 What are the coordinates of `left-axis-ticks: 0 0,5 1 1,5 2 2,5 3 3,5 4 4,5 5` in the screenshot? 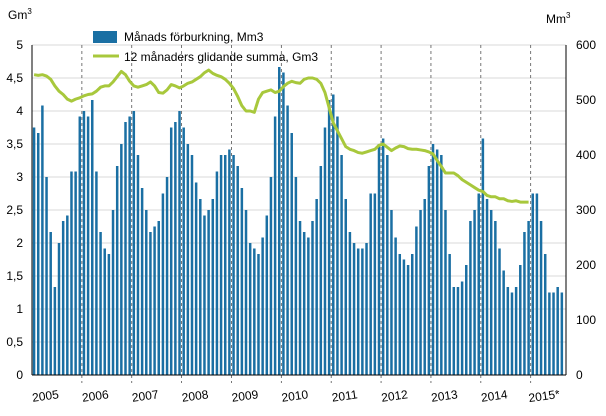 It's located at (14, 210).